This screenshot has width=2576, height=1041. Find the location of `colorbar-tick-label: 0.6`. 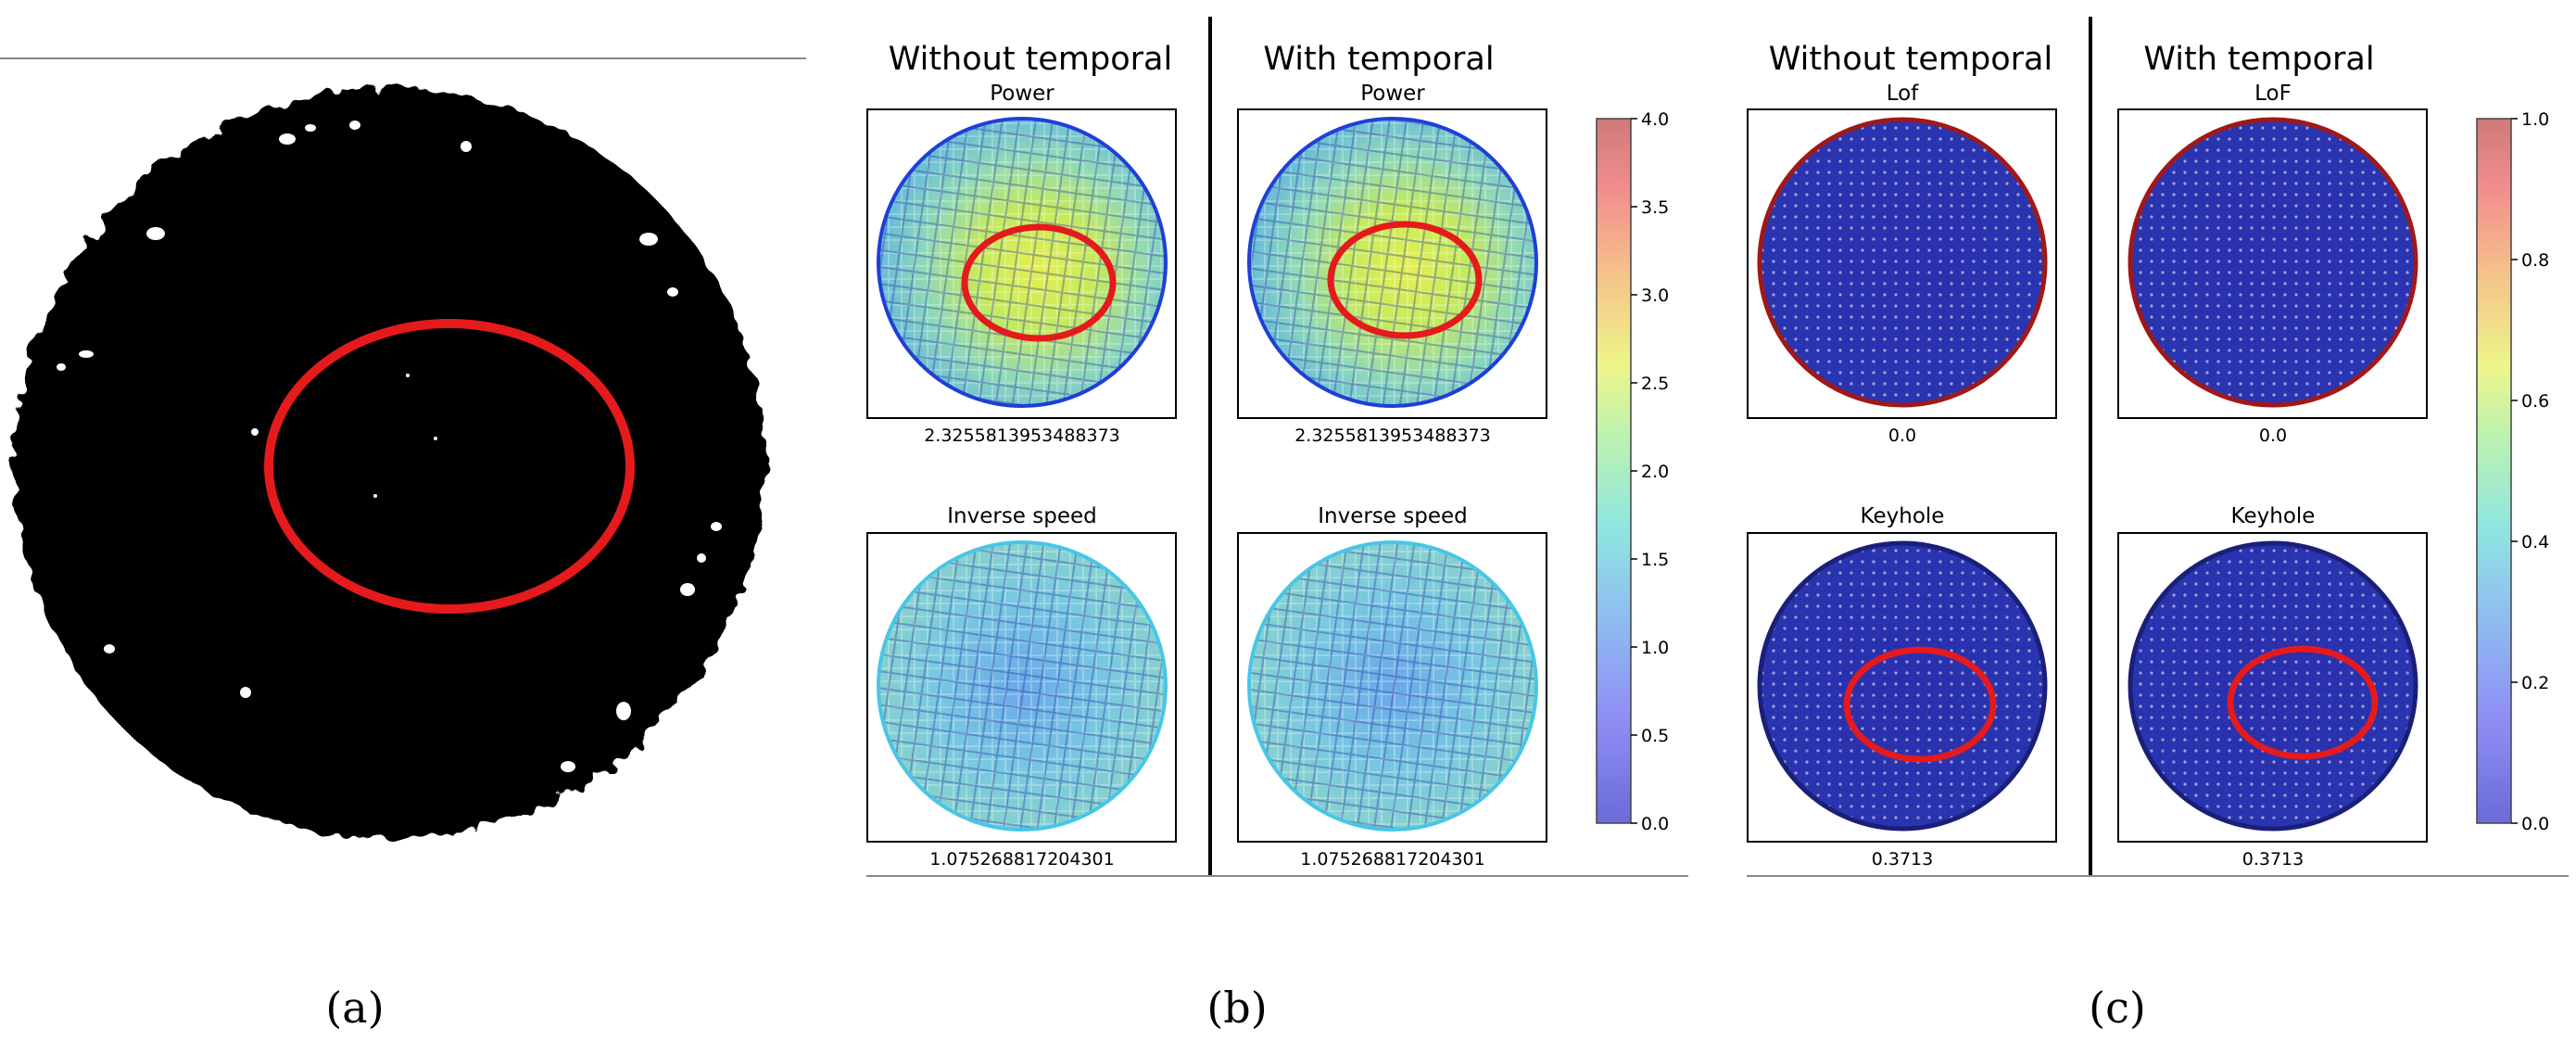

colorbar-tick-label: 0.6 is located at coordinates (2535, 401).